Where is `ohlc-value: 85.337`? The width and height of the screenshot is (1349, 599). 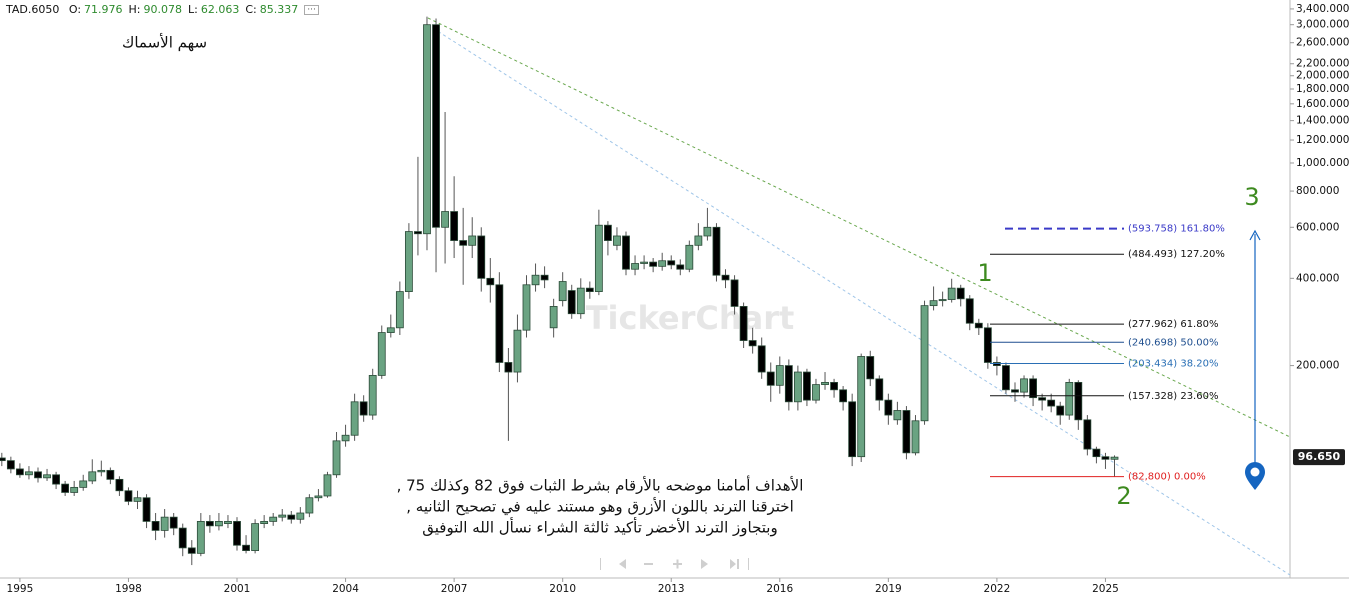 ohlc-value: 85.337 is located at coordinates (279, 9).